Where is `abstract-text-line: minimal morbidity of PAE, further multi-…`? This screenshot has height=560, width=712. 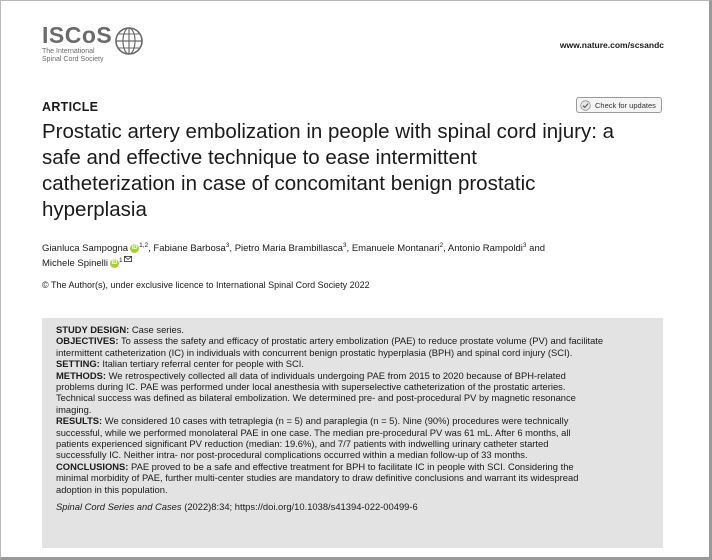
abstract-text-line: minimal morbidity of PAE, further multi-… is located at coordinates (317, 478).